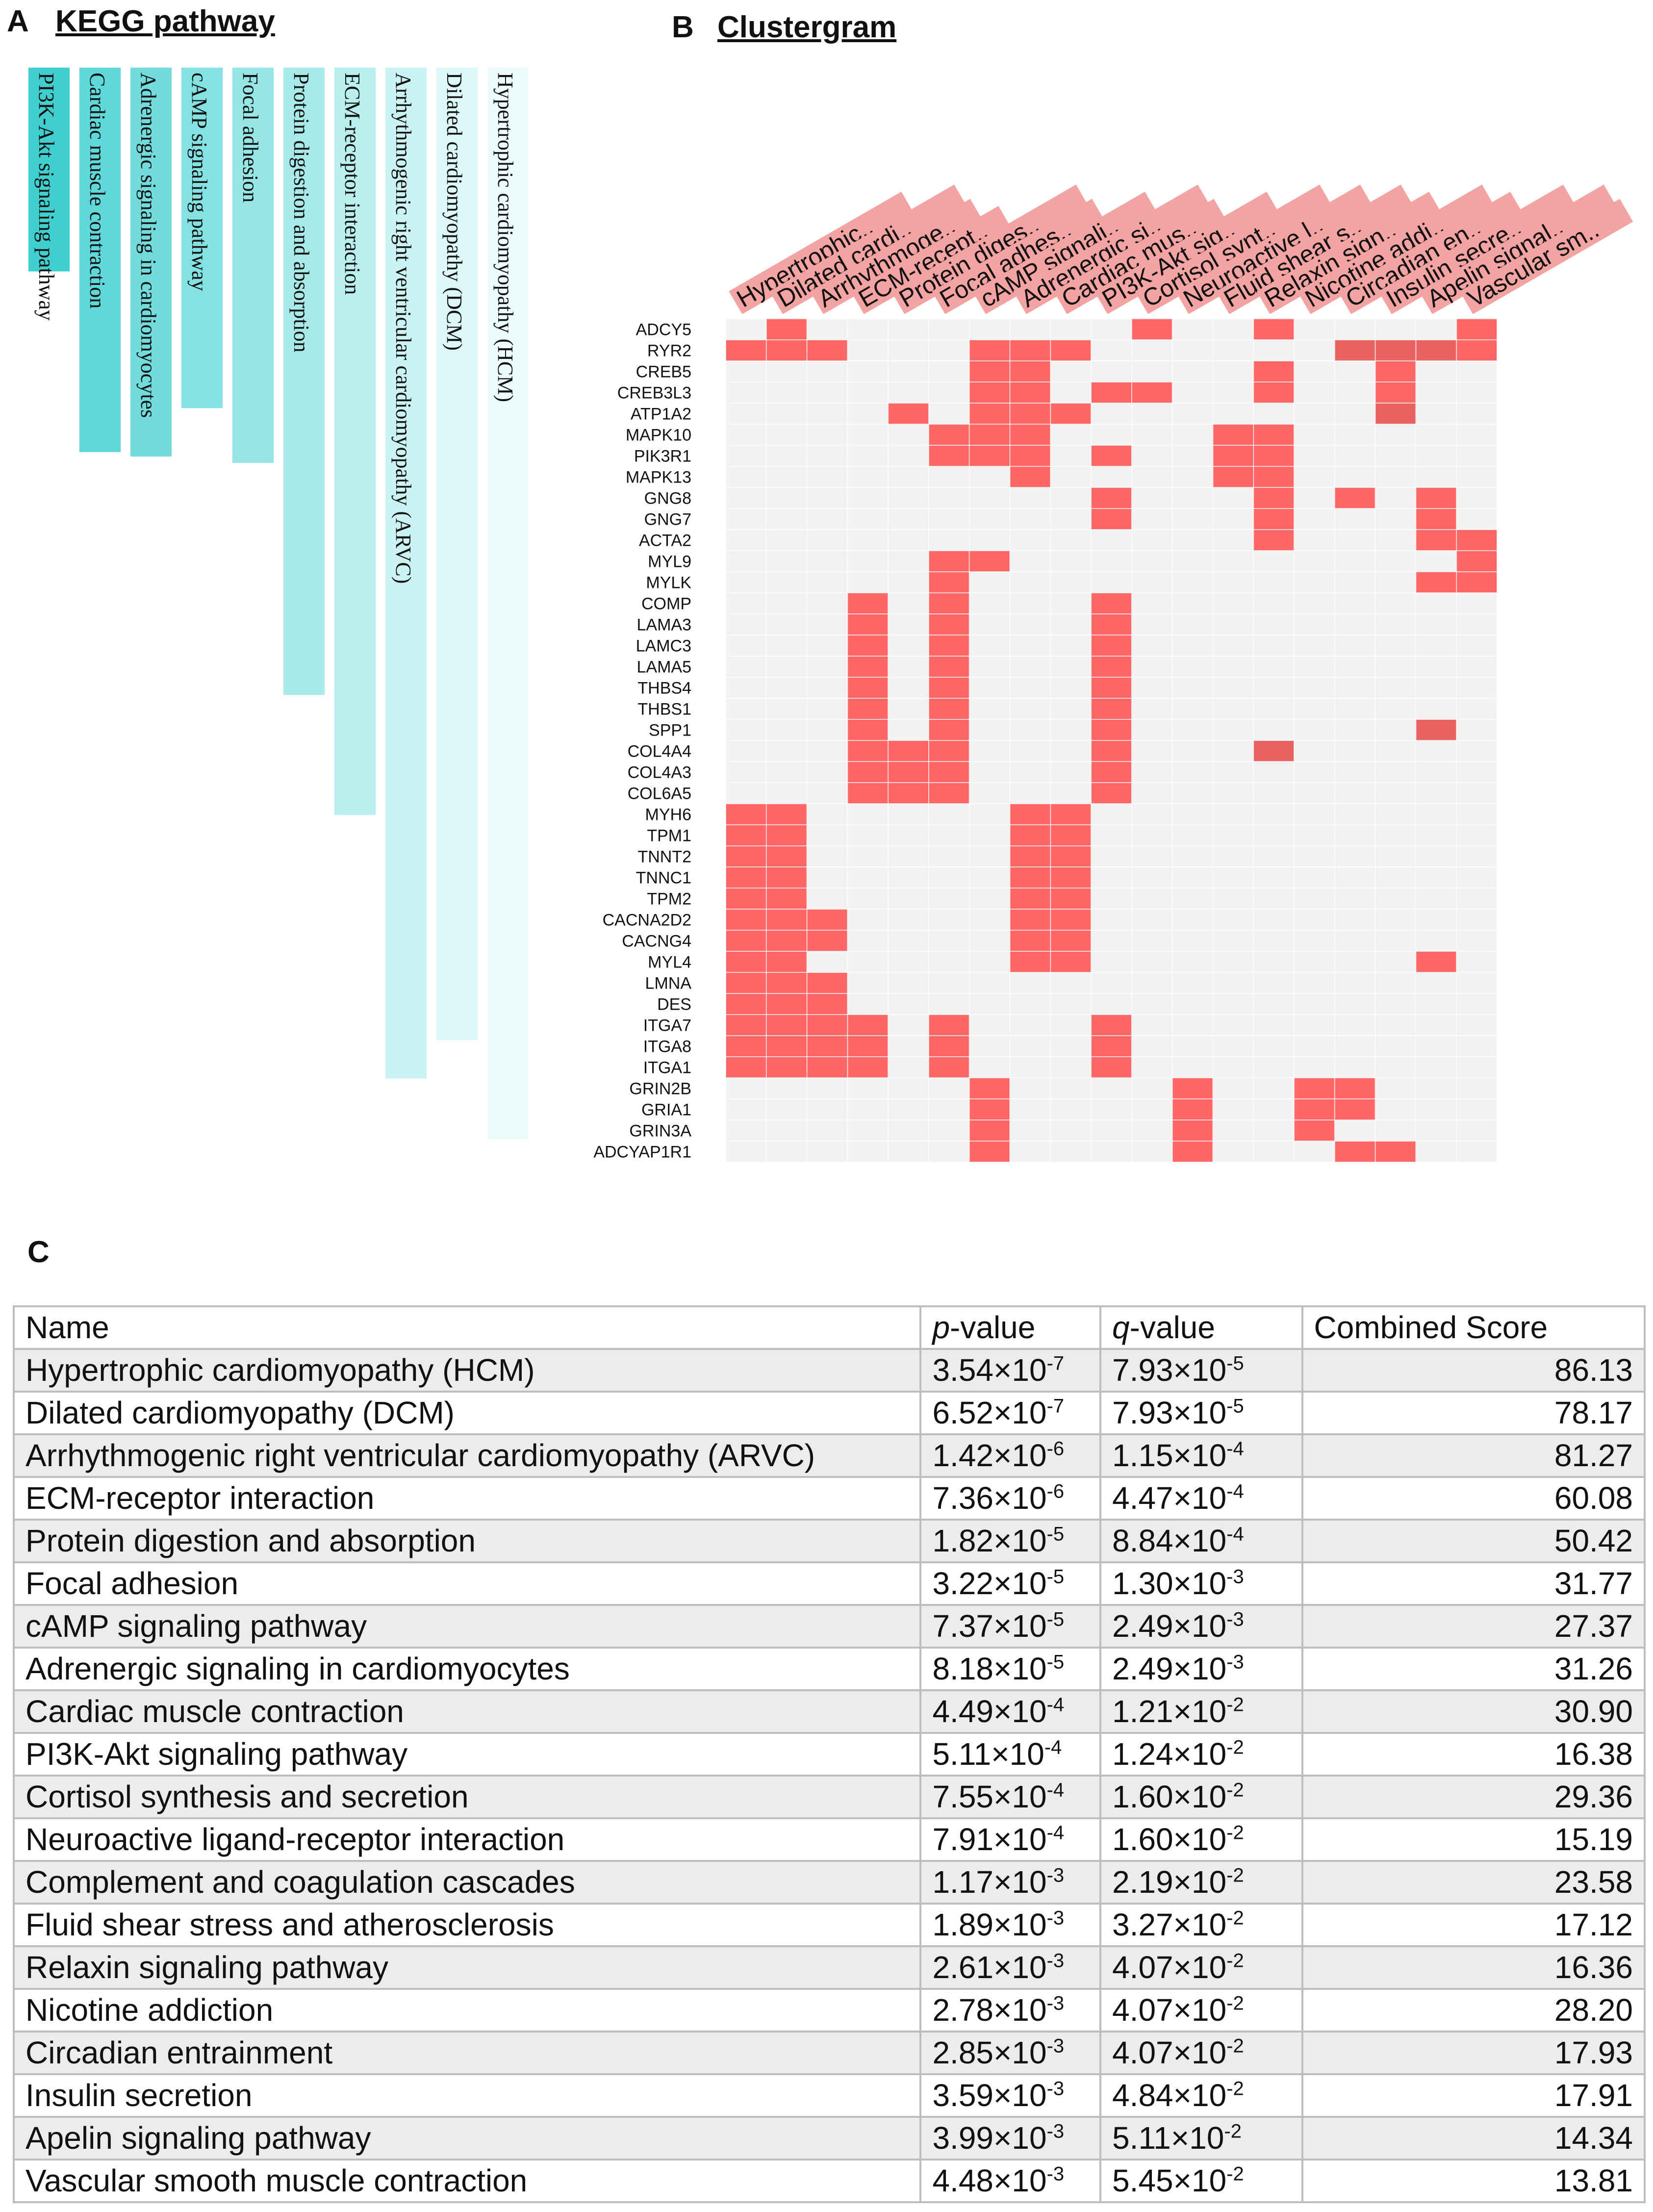 This screenshot has width=1653, height=2212. What do you see at coordinates (1474, 1327) in the screenshot?
I see `header-combined-score: Combined Score` at bounding box center [1474, 1327].